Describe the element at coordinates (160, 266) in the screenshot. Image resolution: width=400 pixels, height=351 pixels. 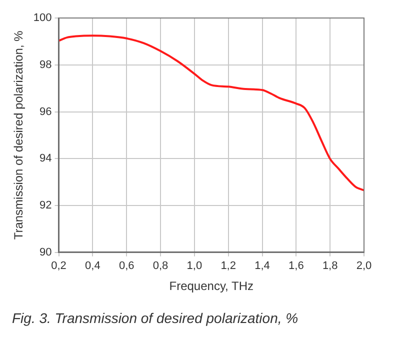
I see `x-tick-label: 0,8` at that location.